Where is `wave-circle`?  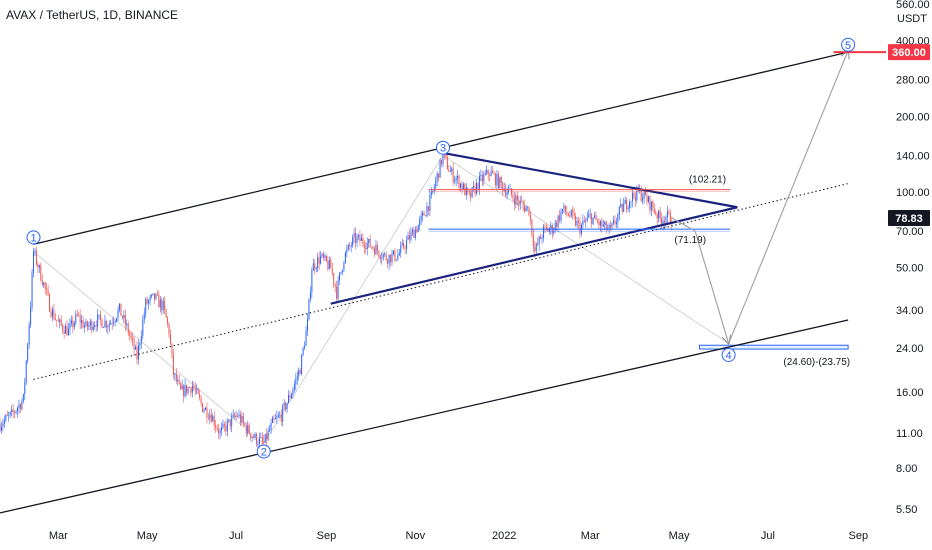 wave-circle is located at coordinates (728, 354).